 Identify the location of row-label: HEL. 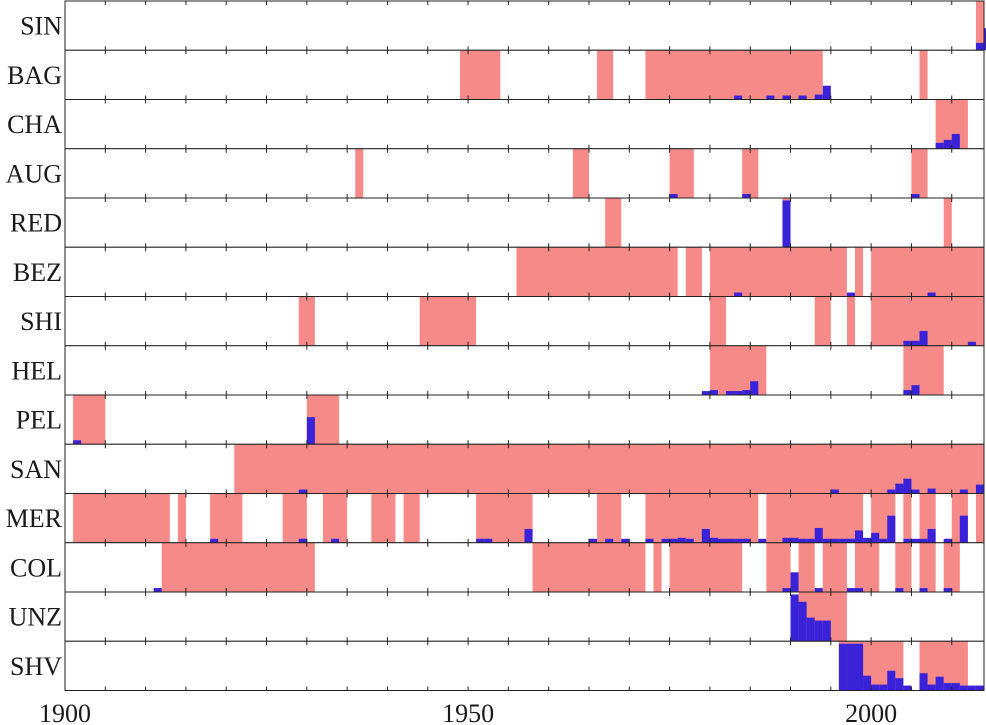
(36, 370).